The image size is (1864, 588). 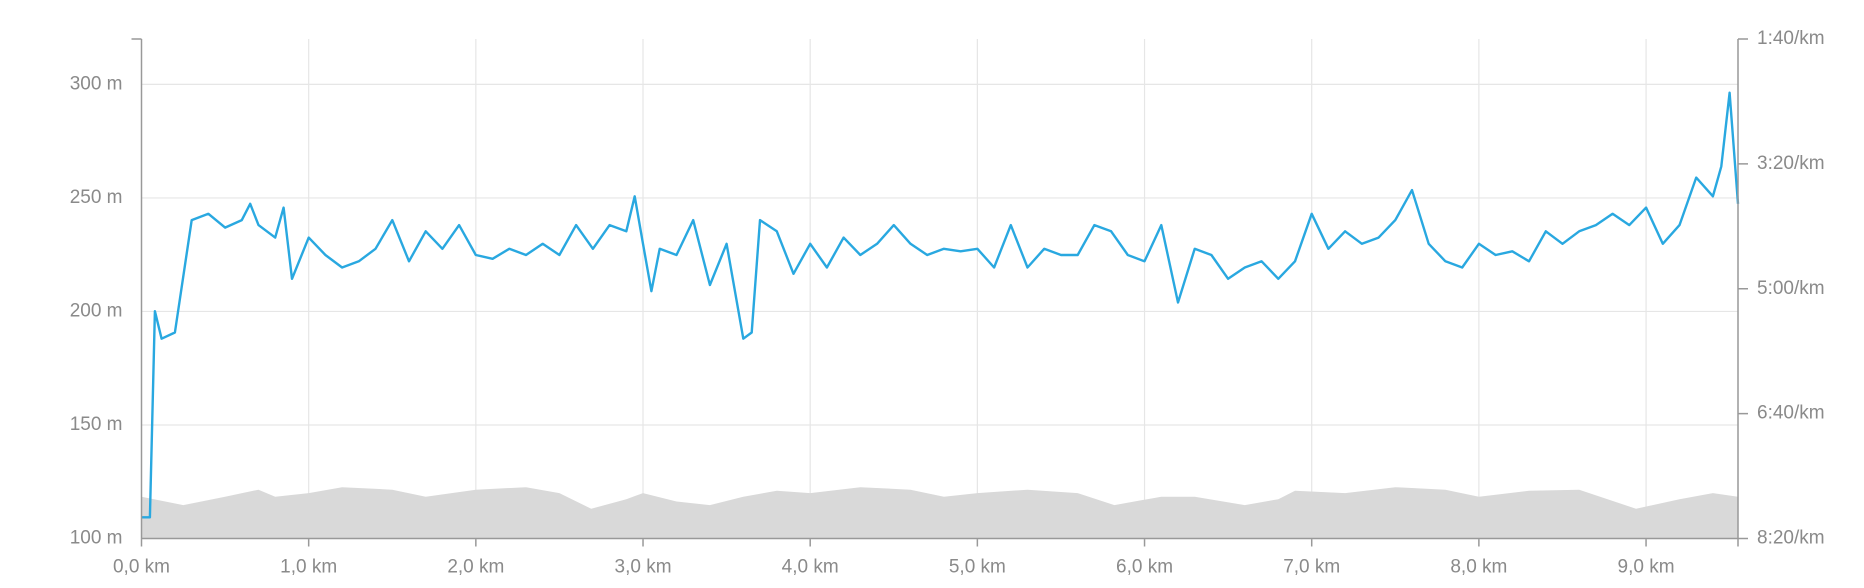 What do you see at coordinates (96, 310) in the screenshot?
I see `y-tick-label: 200 m` at bounding box center [96, 310].